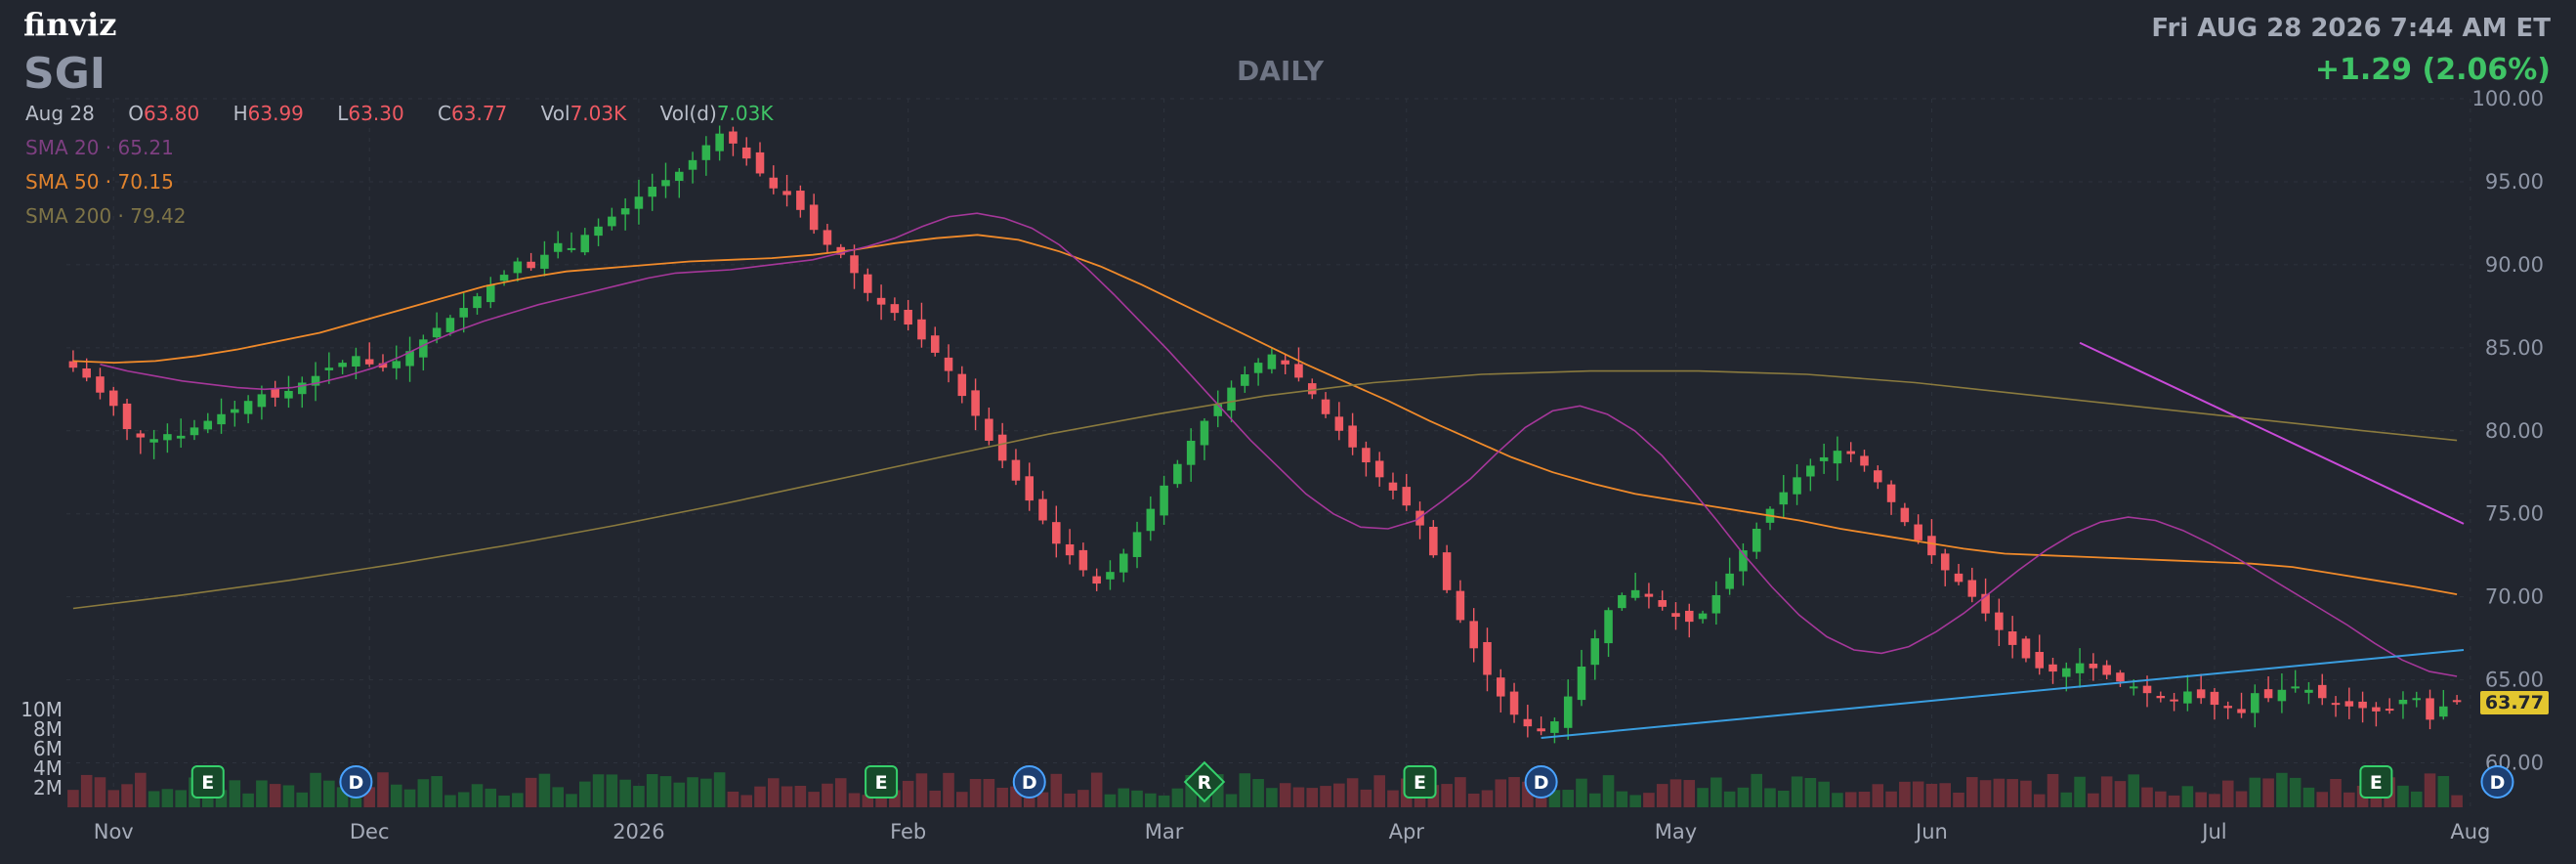 Image resolution: width=2576 pixels, height=864 pixels. I want to click on sma20-legend: SMA 20 · 65.21, so click(99, 147).